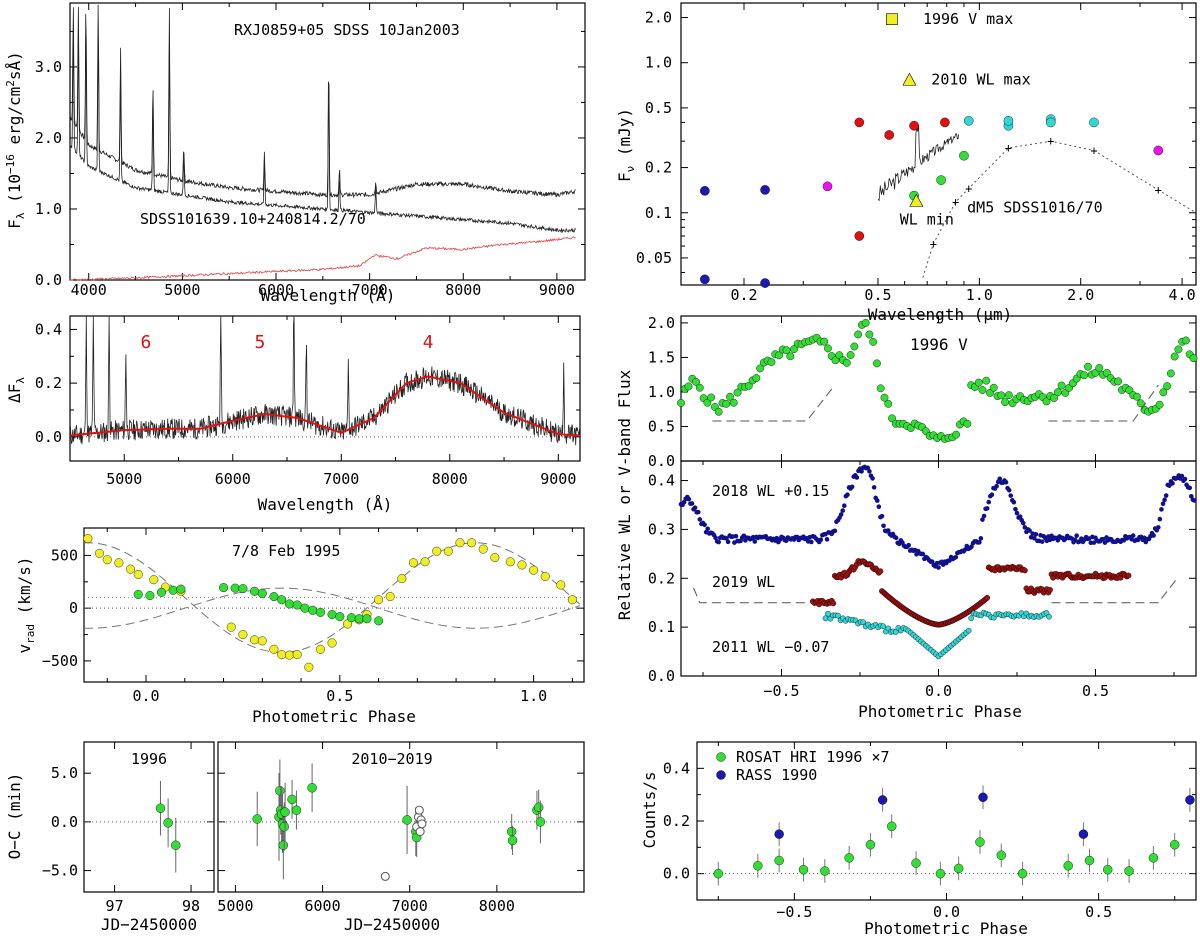 Image resolution: width=1200 pixels, height=938 pixels. I want to click on sed-annotation: 1996 V max, so click(968, 19).